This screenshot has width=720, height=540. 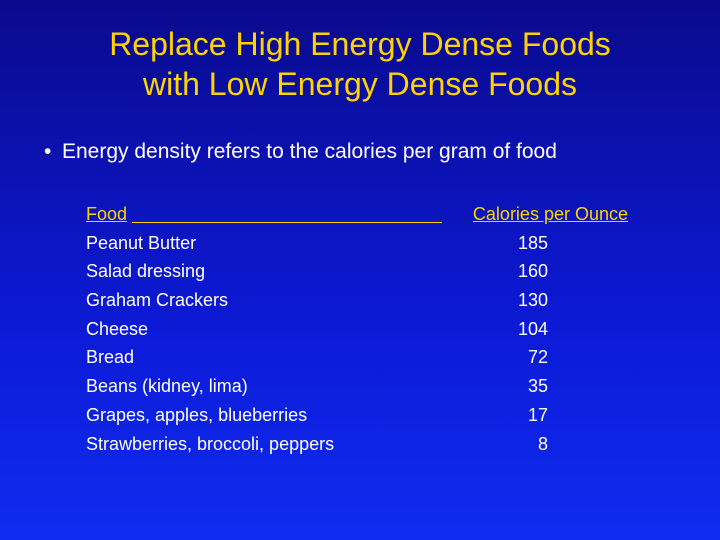 I want to click on food-name: Bread, so click(x=110, y=357).